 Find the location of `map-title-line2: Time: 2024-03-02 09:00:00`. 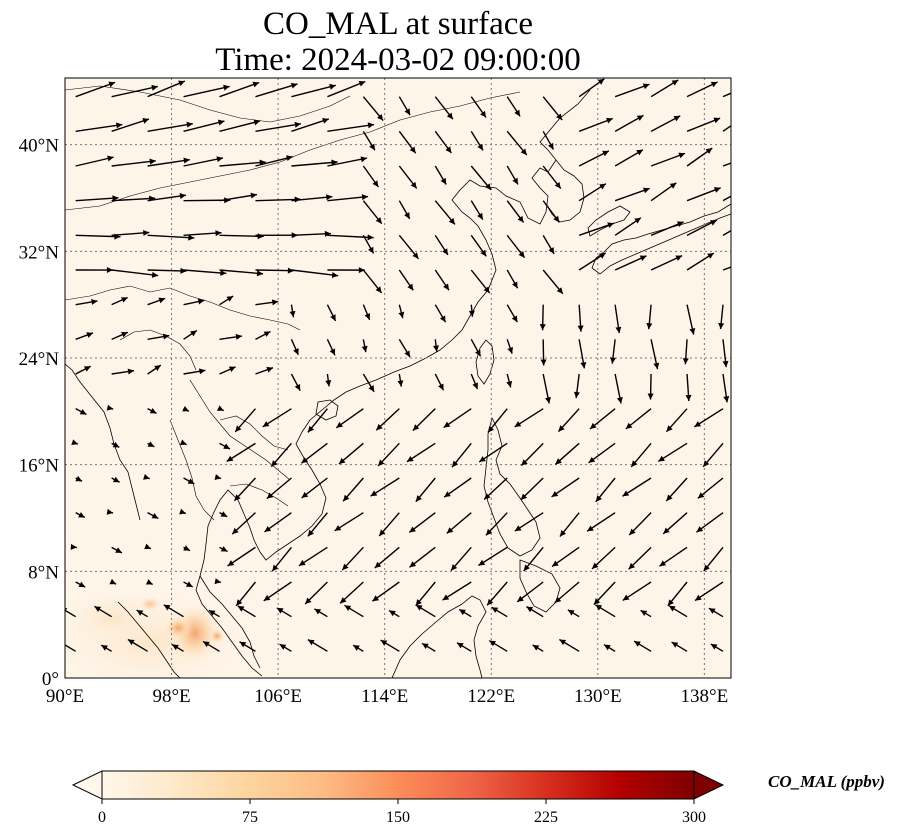

map-title-line2: Time: 2024-03-02 09:00:00 is located at coordinates (398, 60).